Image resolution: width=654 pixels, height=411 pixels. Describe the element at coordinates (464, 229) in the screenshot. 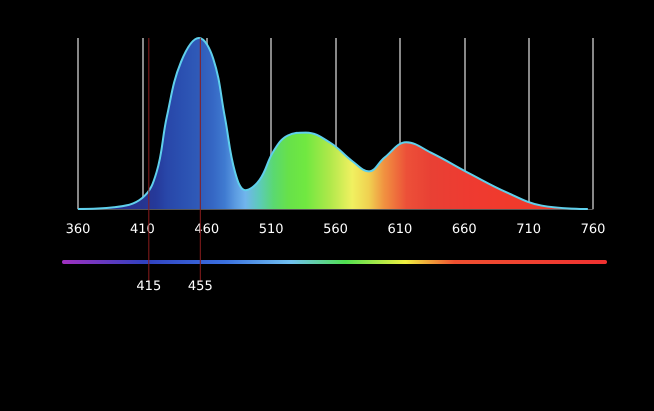

I see `x-tick-label: 660` at that location.